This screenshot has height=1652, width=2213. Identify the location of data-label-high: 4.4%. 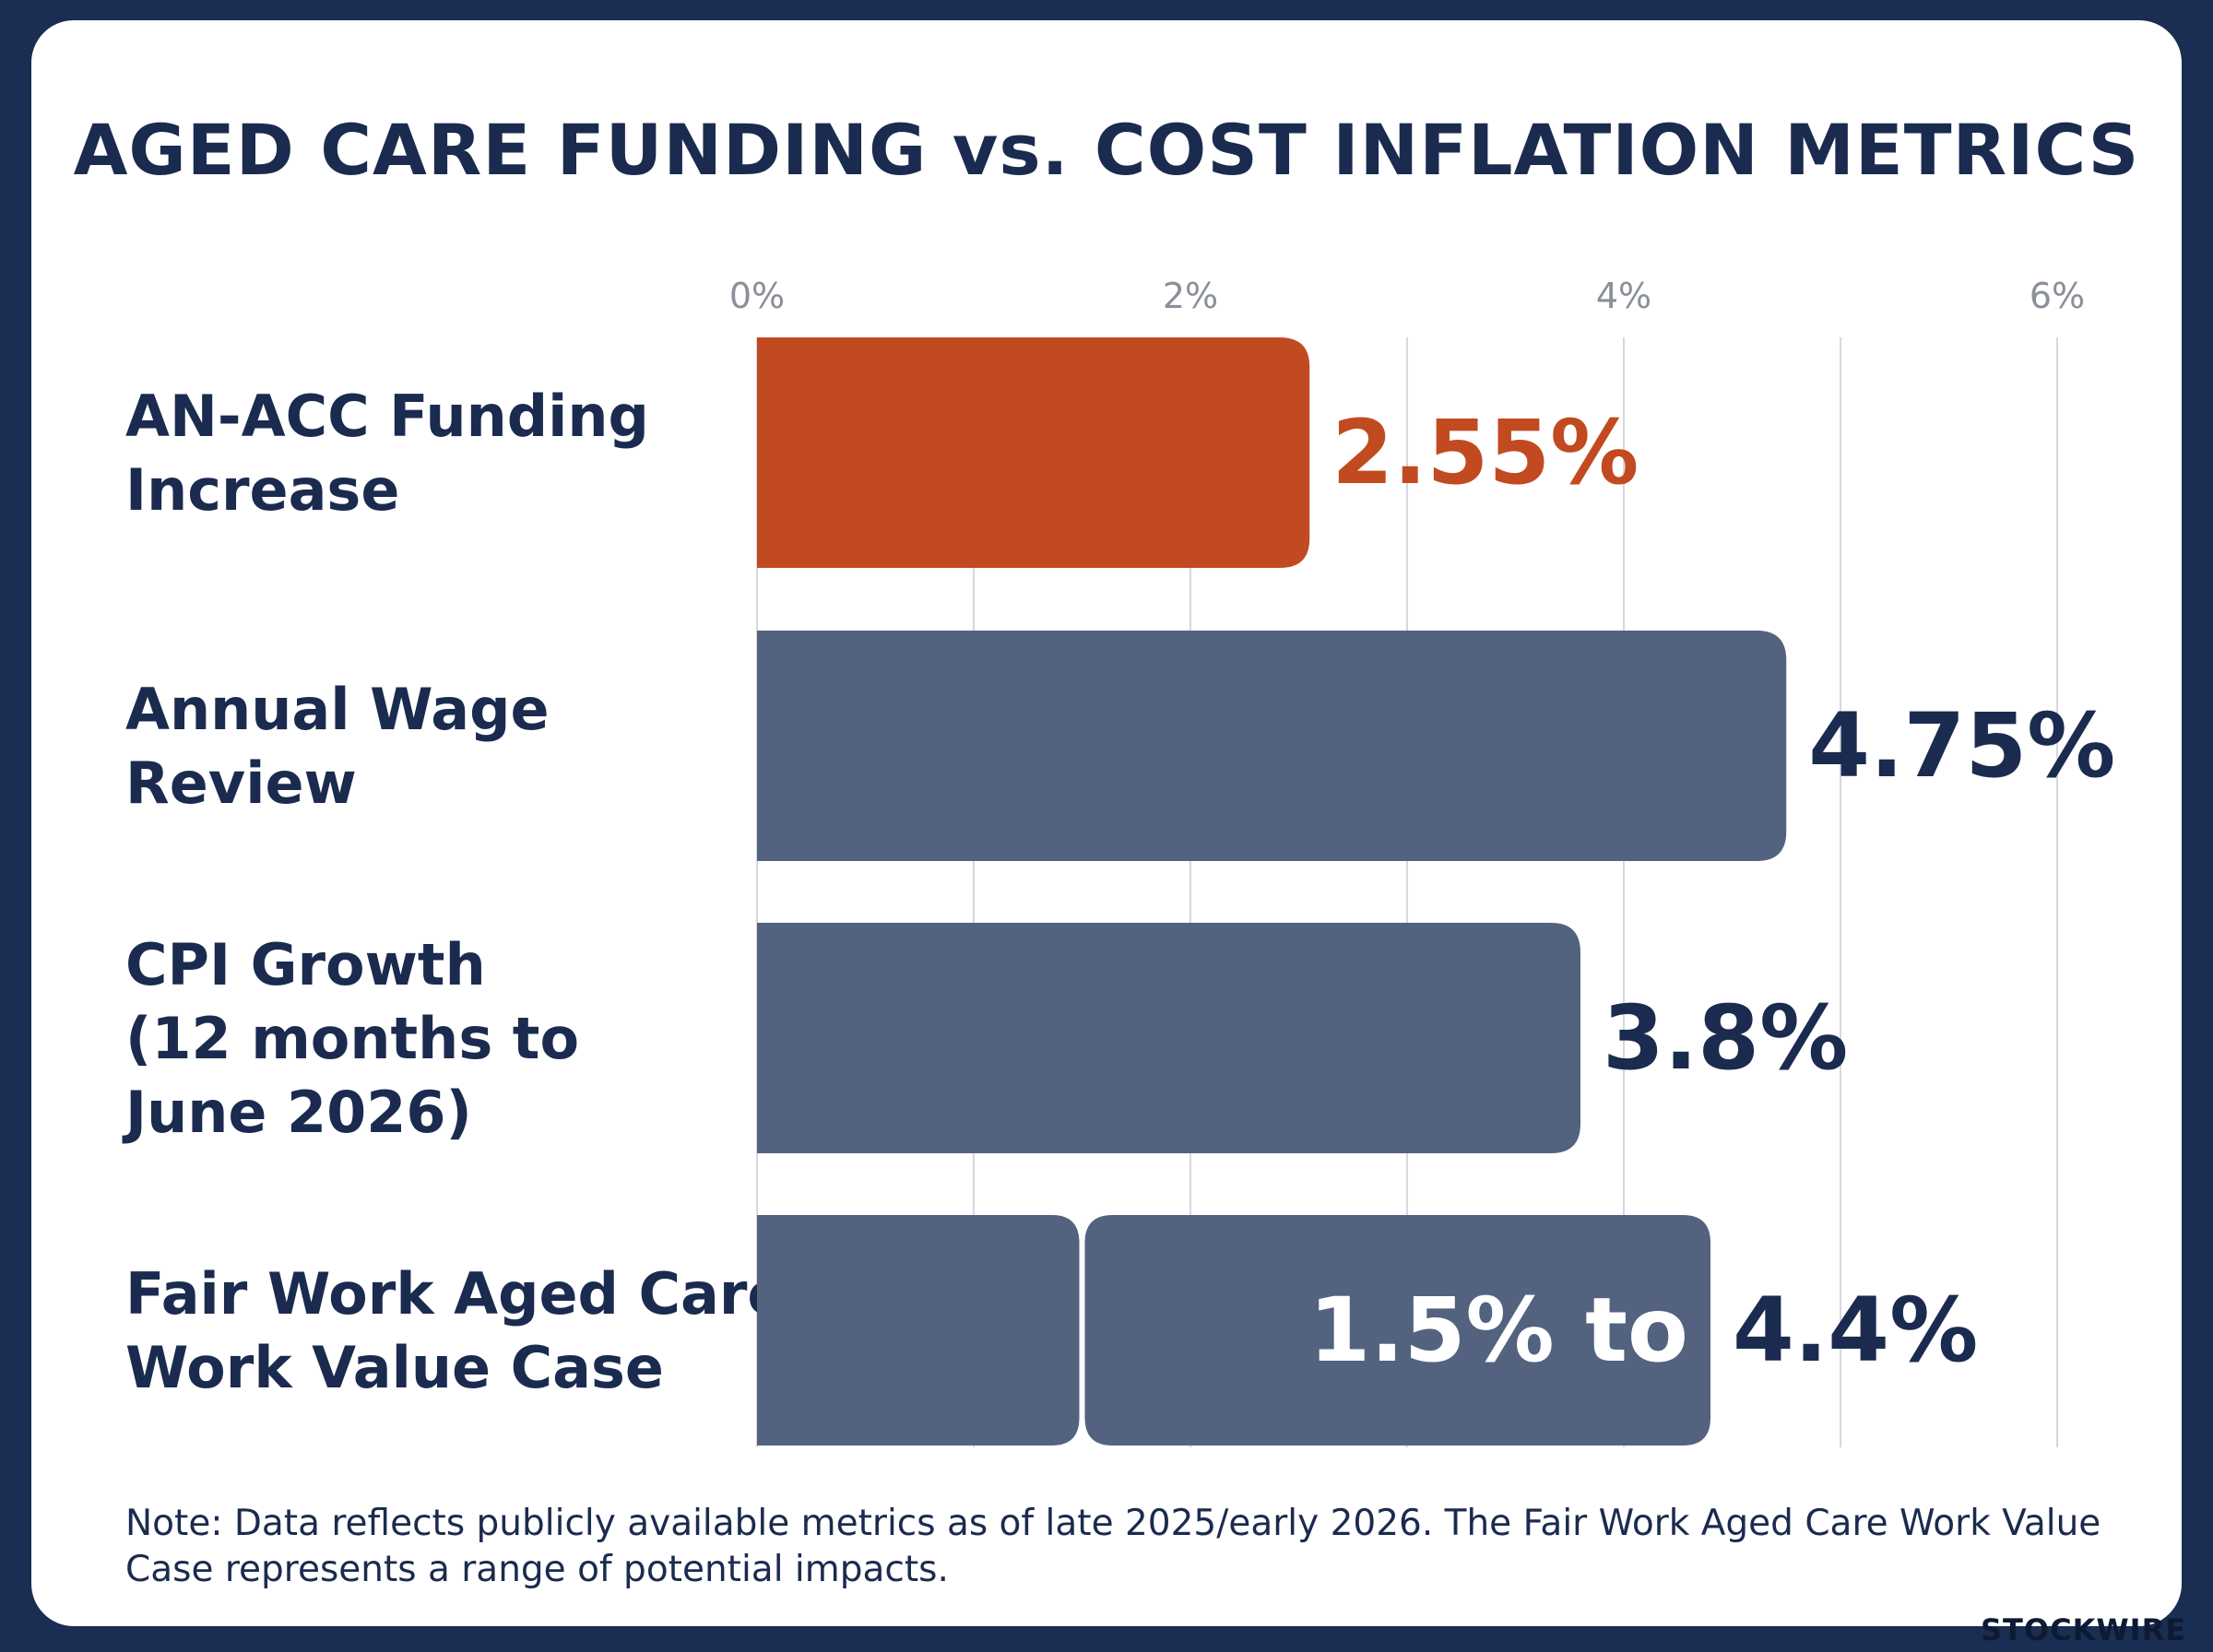
(1855, 1330).